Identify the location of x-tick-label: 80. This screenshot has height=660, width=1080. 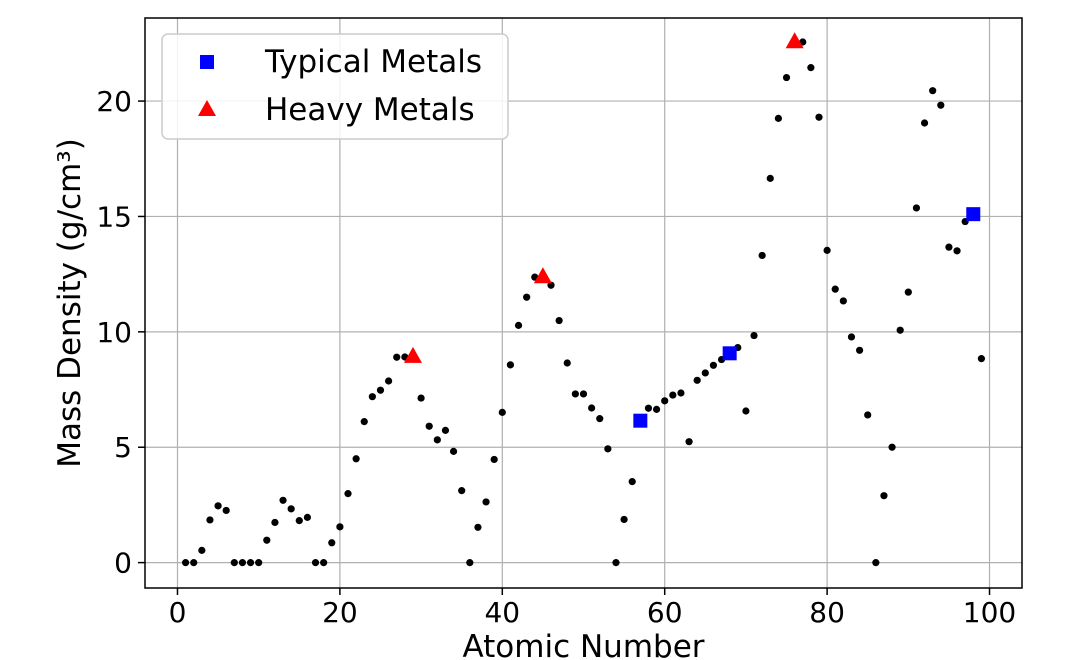
(827, 612).